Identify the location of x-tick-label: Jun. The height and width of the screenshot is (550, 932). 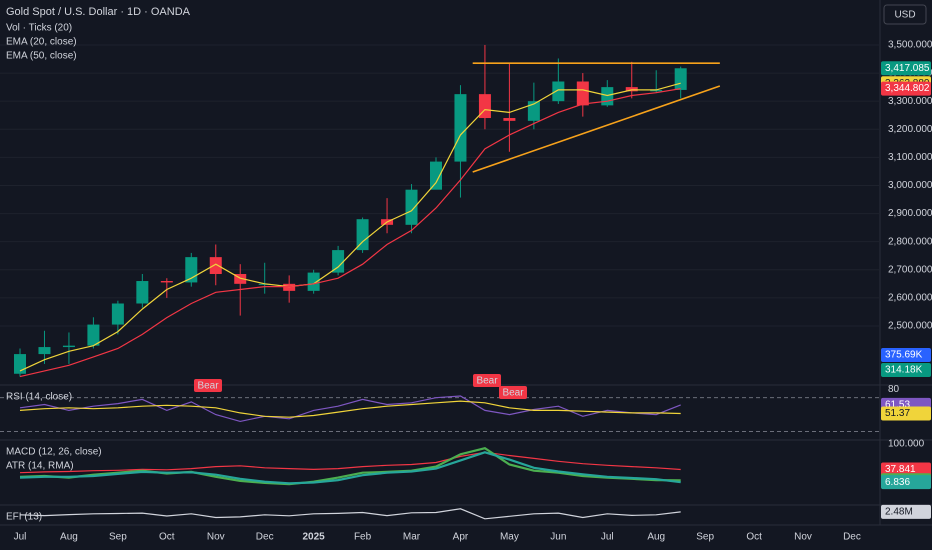
(558, 537).